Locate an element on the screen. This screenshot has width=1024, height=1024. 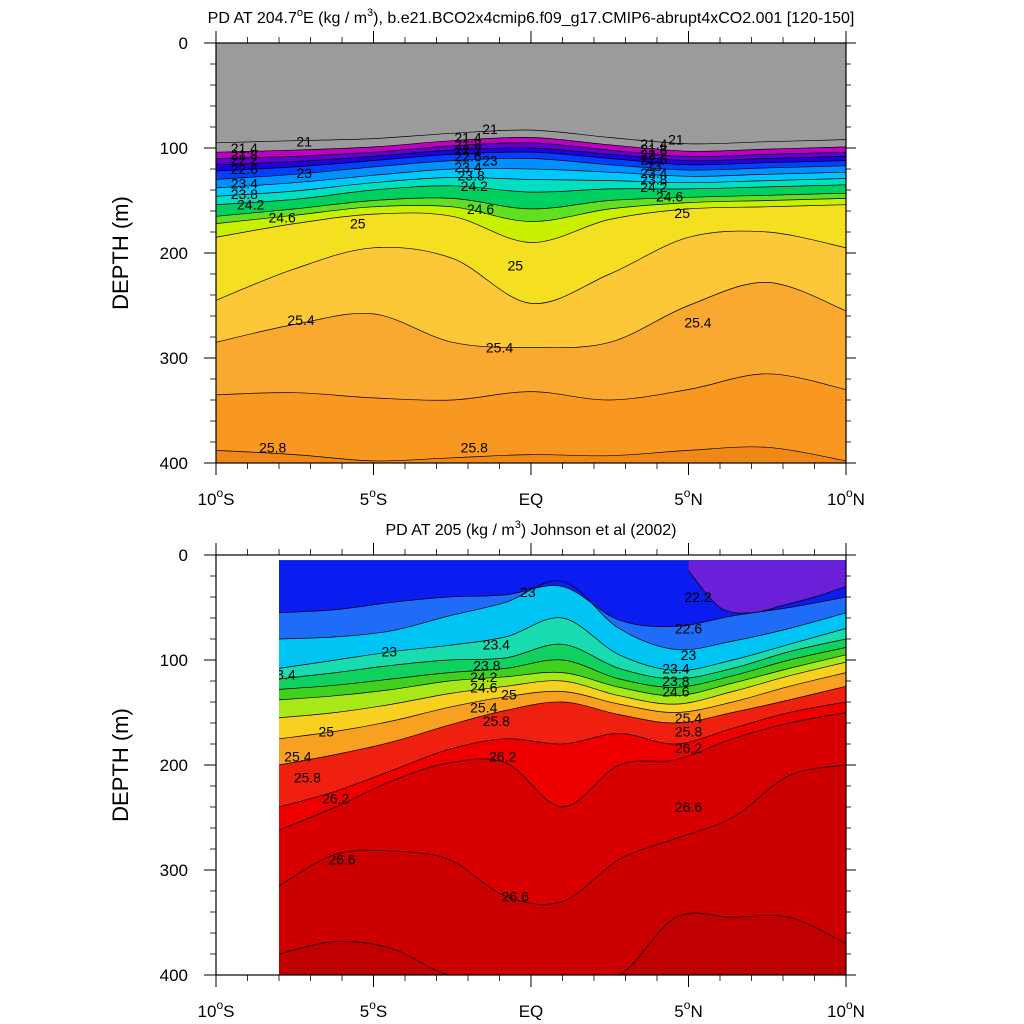
contour-line-26.8 is located at coordinates (562, 943).